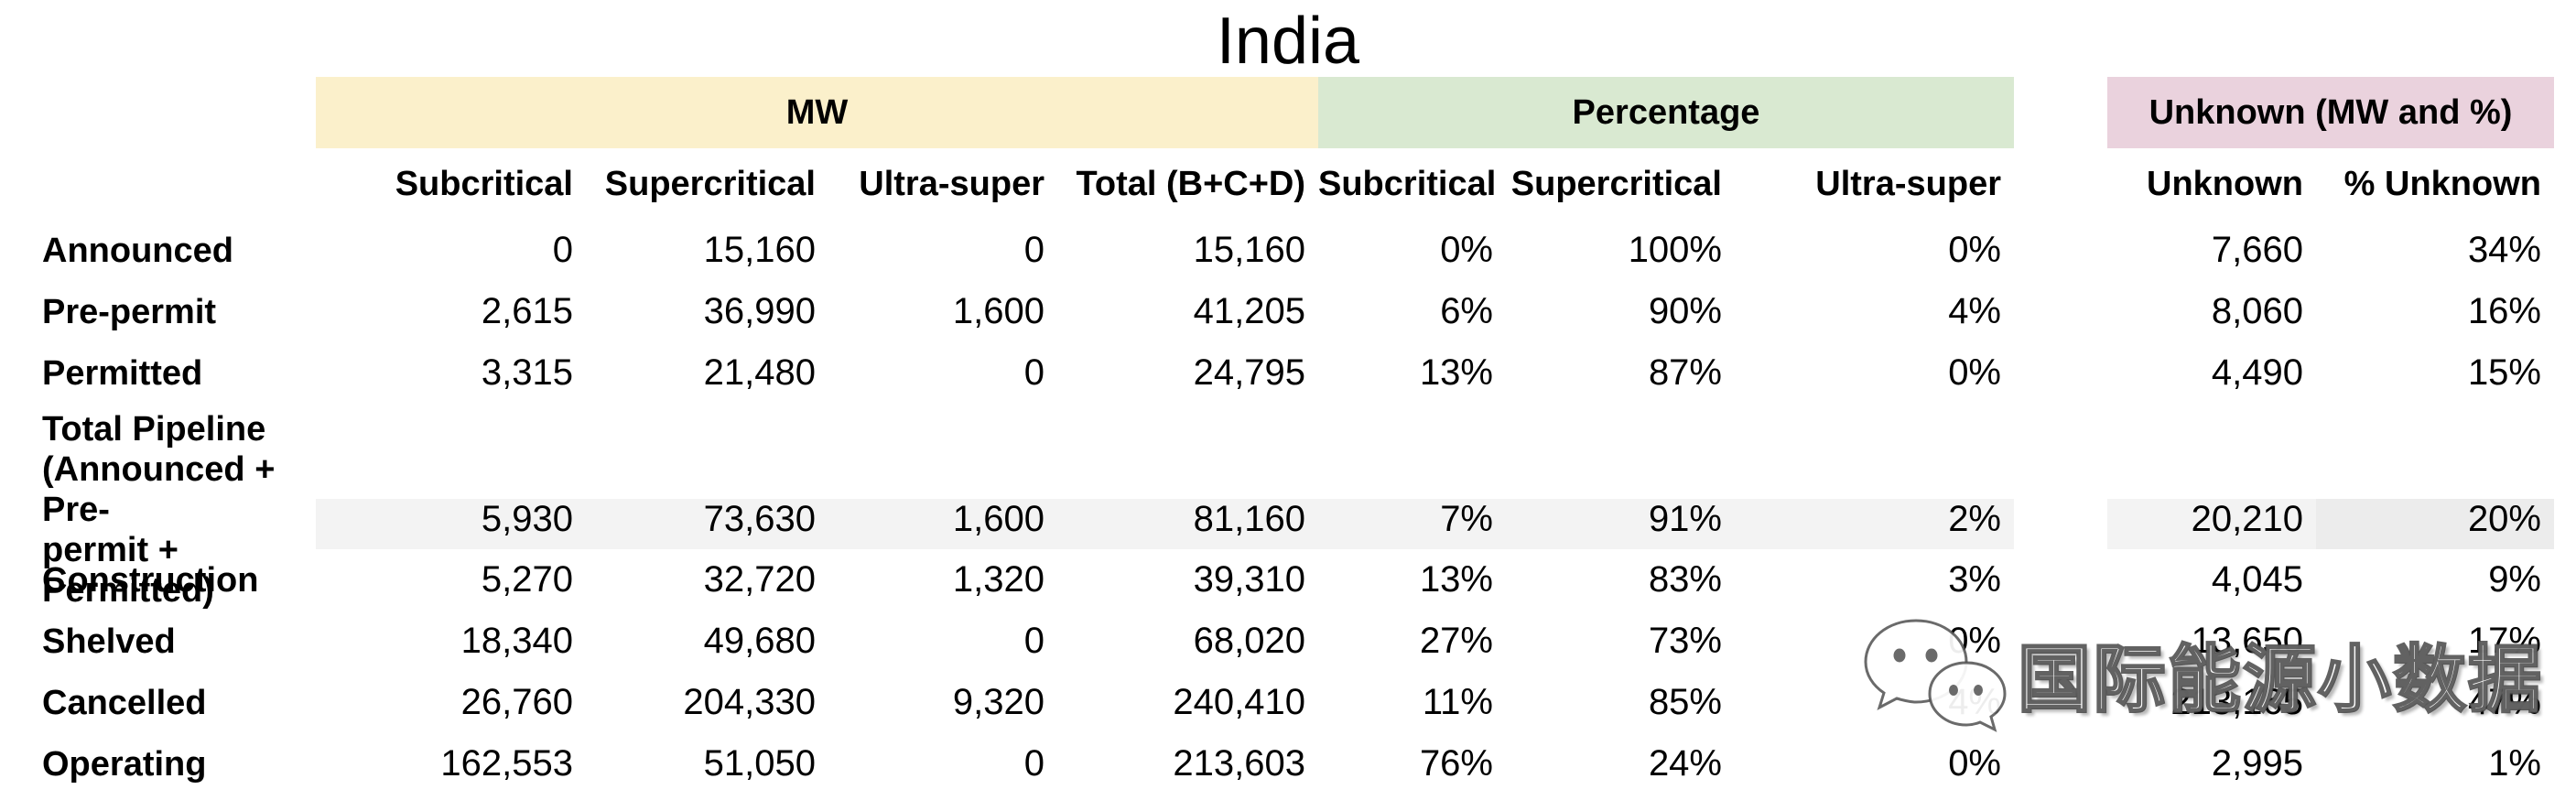 Image resolution: width=2576 pixels, height=811 pixels. Describe the element at coordinates (1685, 311) in the screenshot. I see `table-cell: 90%` at that location.